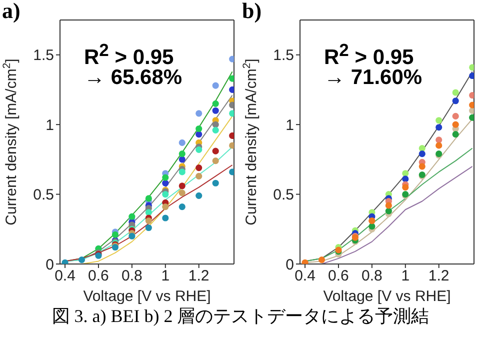  What do you see at coordinates (240, 316) in the screenshot?
I see `caption: 図 3. a) BEI b) 2 層のテストデータによる予測結` at bounding box center [240, 316].